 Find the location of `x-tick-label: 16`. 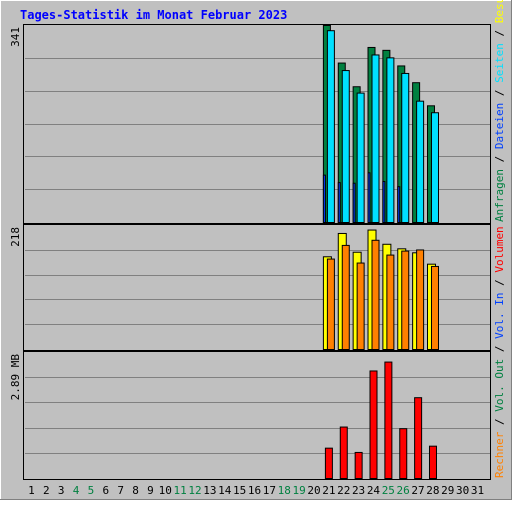

x-tick-label: 16 is located at coordinates (254, 490).